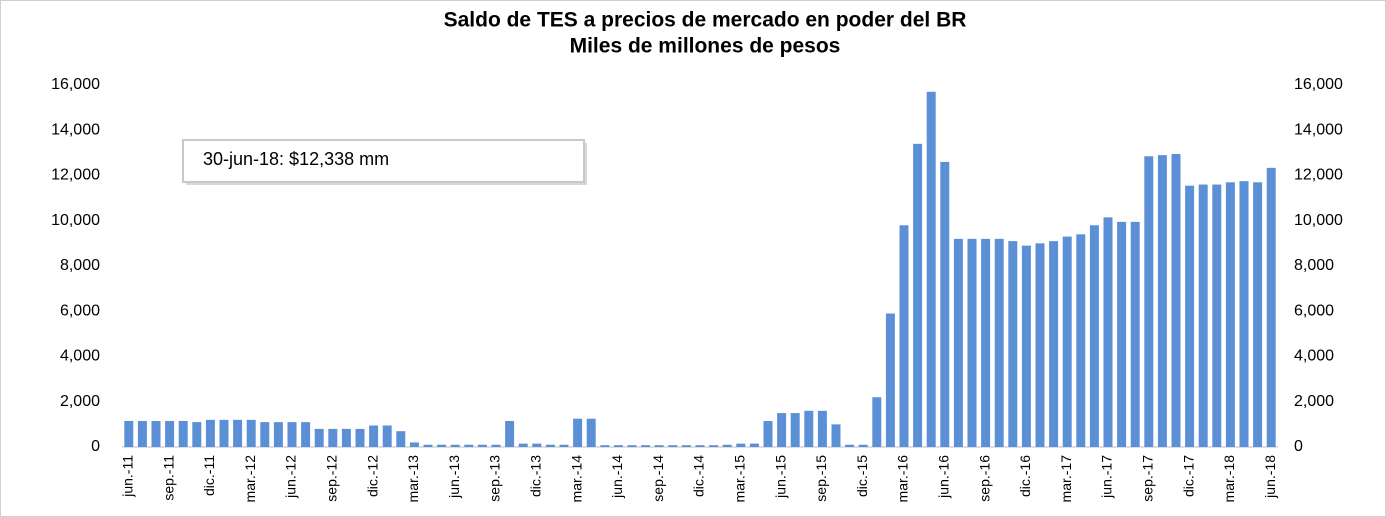 This screenshot has height=517, width=1386. What do you see at coordinates (250, 479) in the screenshot?
I see `x-tick-label: mar.-12` at bounding box center [250, 479].